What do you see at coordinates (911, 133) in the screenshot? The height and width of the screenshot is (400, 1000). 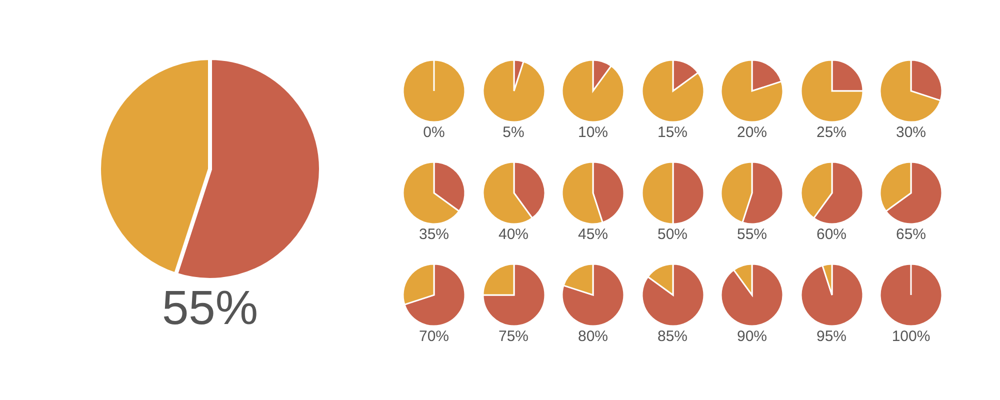 I see `text: 30%` at bounding box center [911, 133].